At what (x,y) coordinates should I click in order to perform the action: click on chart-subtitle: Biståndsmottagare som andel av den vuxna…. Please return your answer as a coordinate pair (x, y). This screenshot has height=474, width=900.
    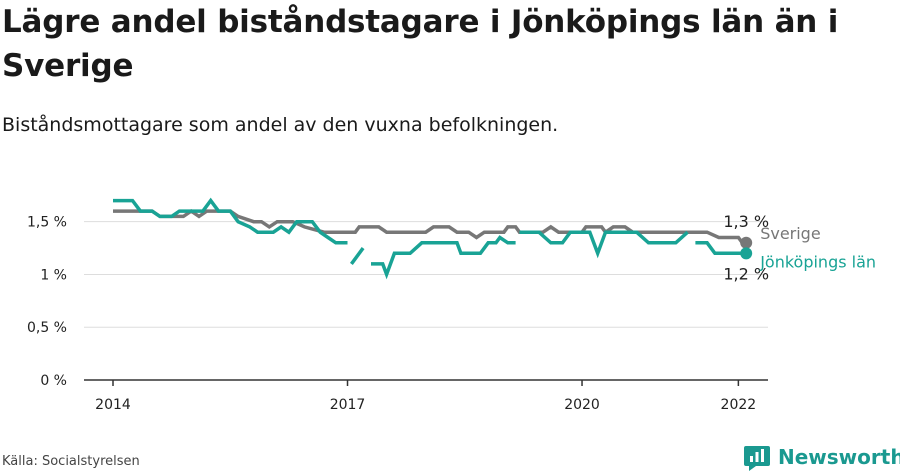
    Looking at the image, I should click on (280, 125).